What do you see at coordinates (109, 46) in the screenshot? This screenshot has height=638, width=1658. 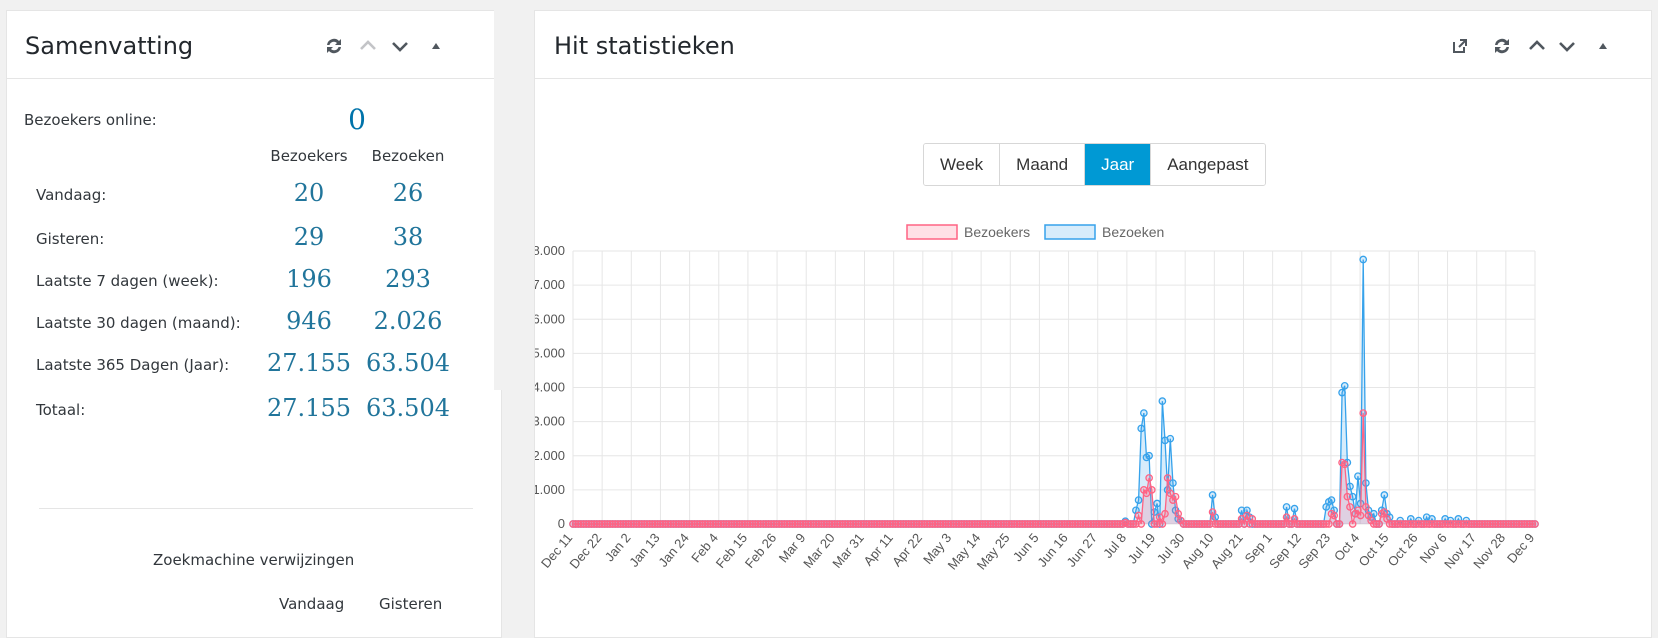 I see `summary-title: Samenvatting` at bounding box center [109, 46].